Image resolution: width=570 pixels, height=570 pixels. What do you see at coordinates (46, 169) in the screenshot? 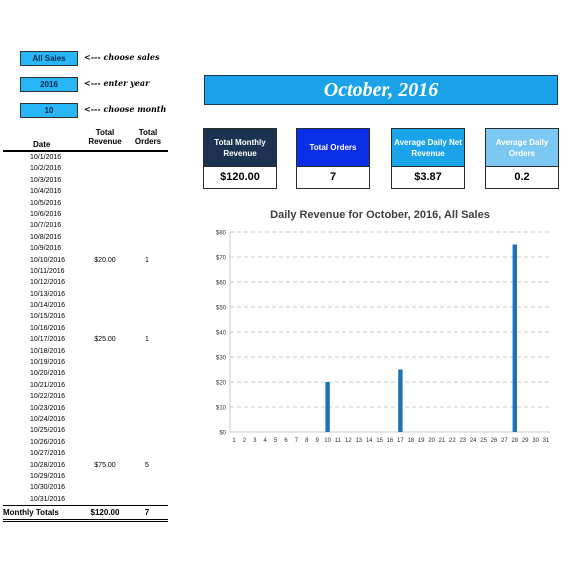
I see `cell-date: 10/2/2016` at bounding box center [46, 169].